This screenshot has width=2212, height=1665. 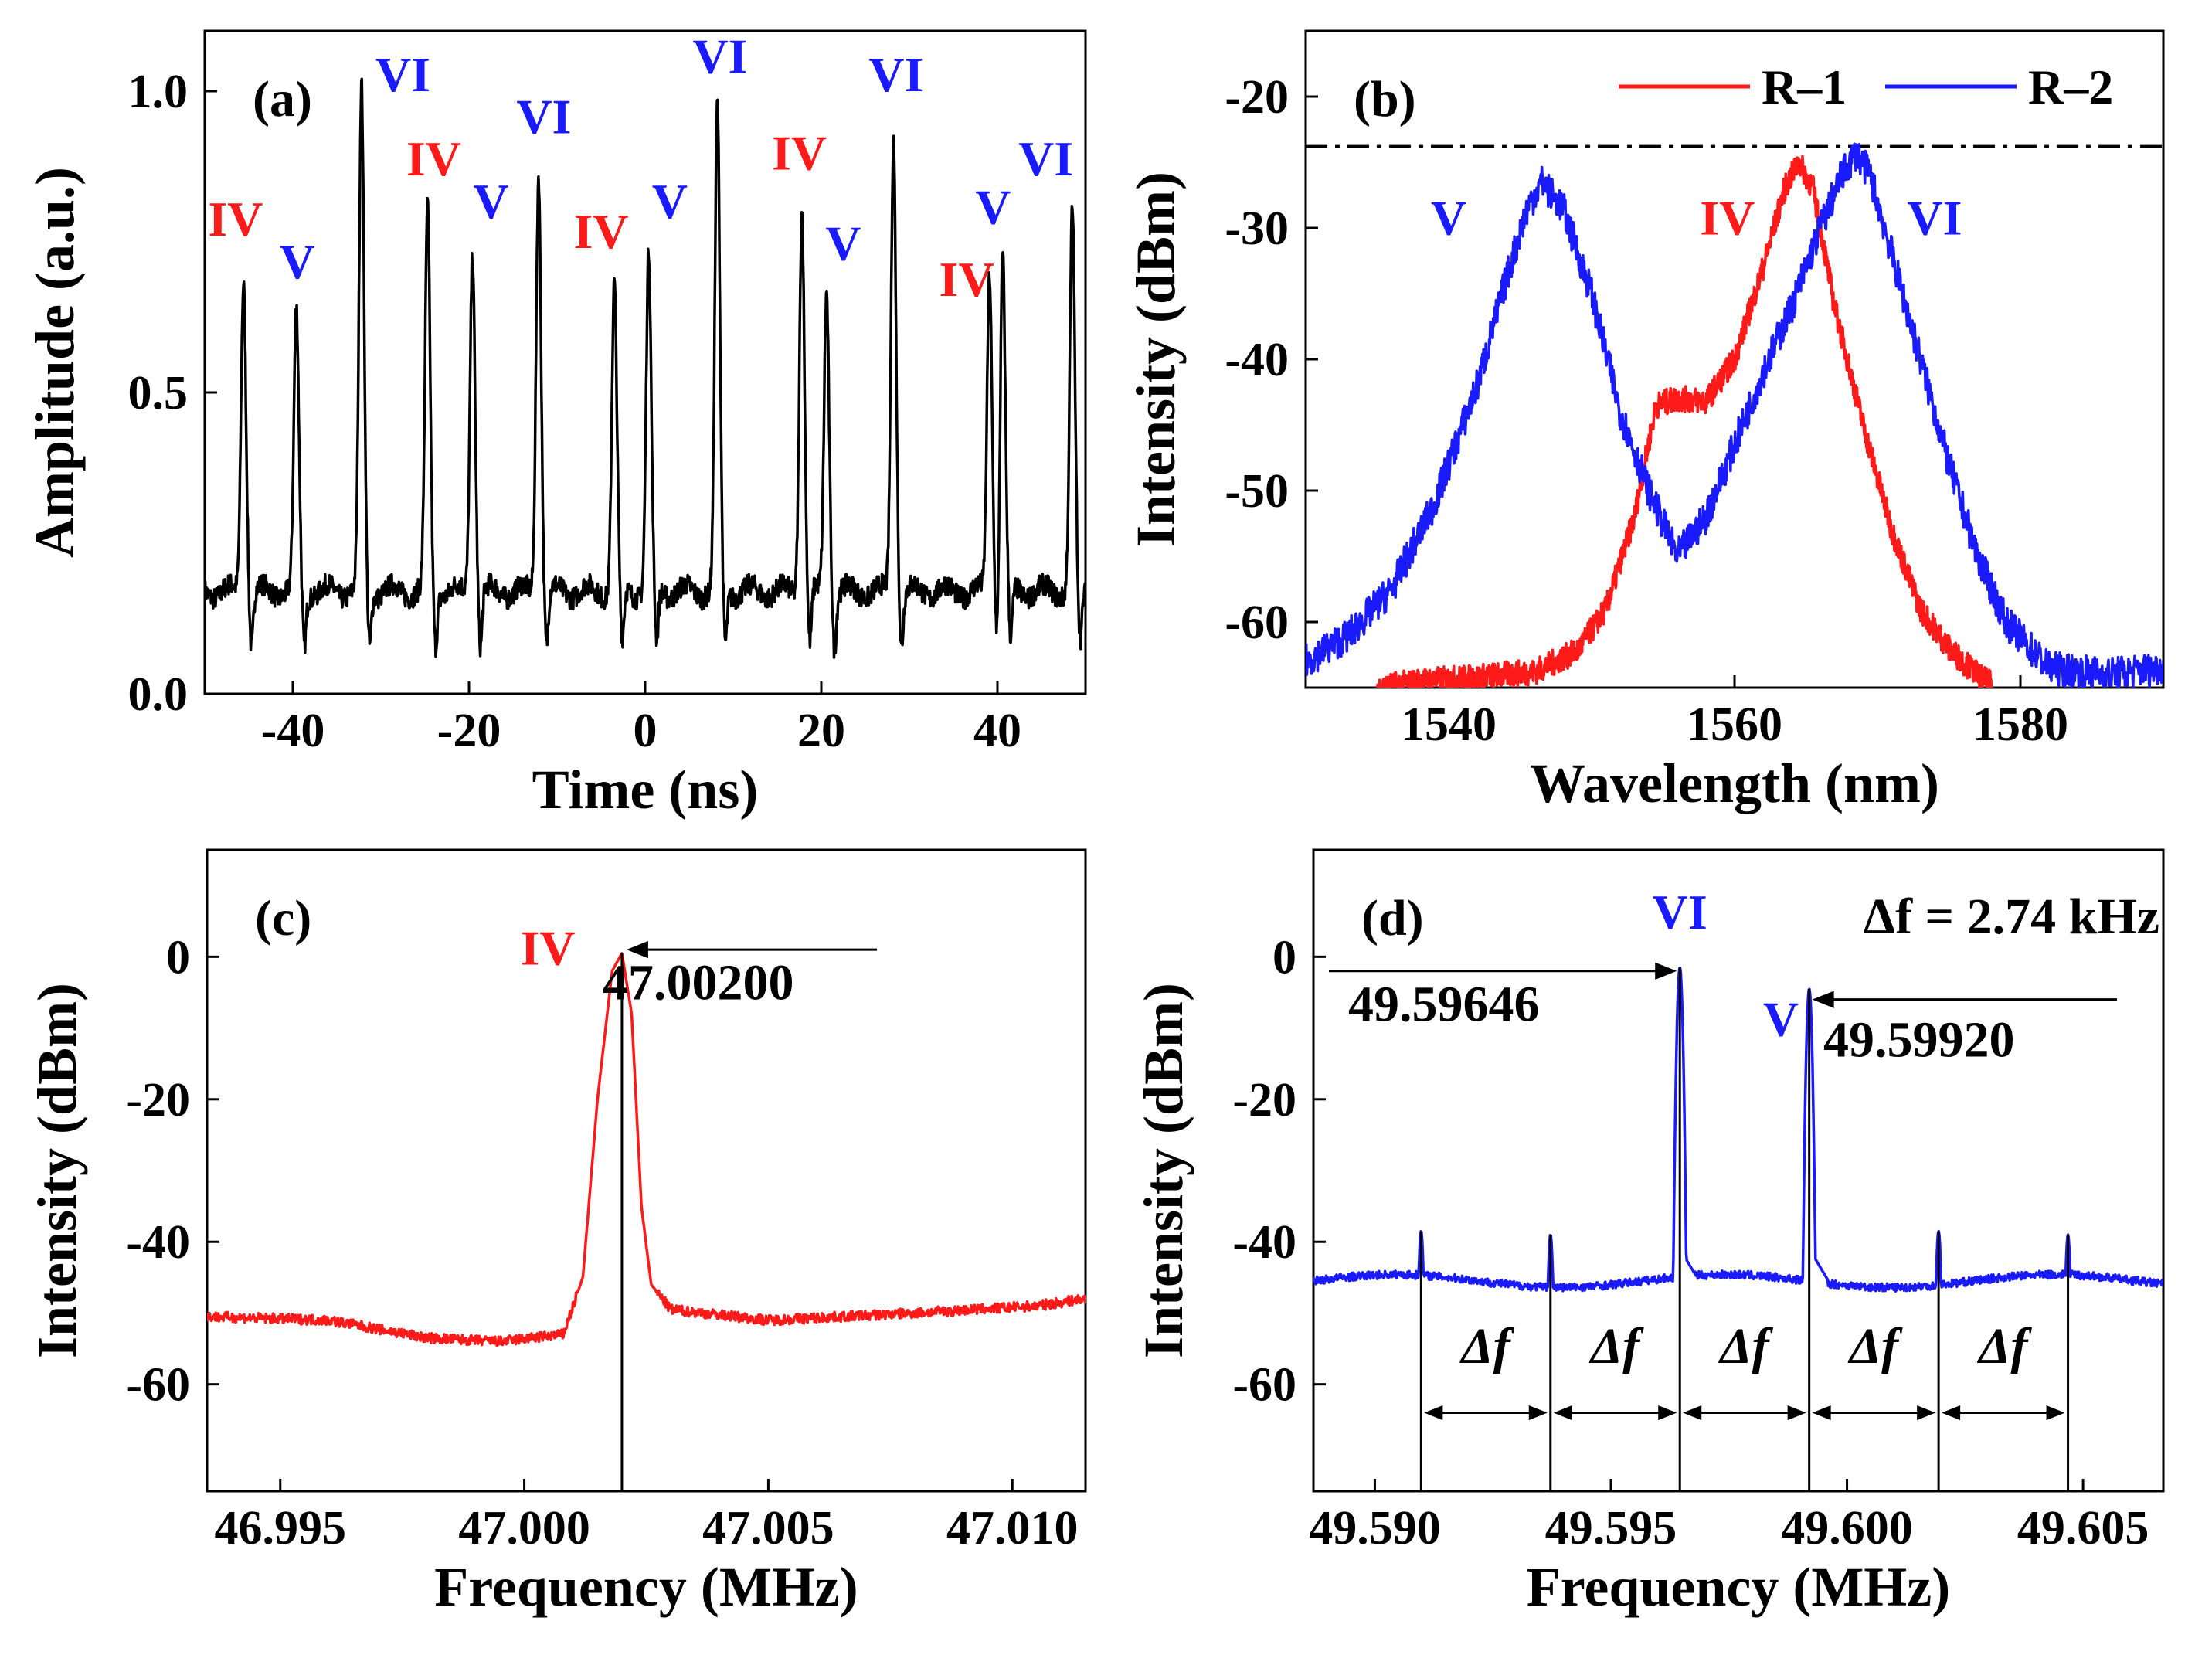 I want to click on plot-frame-d, so click(x=1738, y=1170).